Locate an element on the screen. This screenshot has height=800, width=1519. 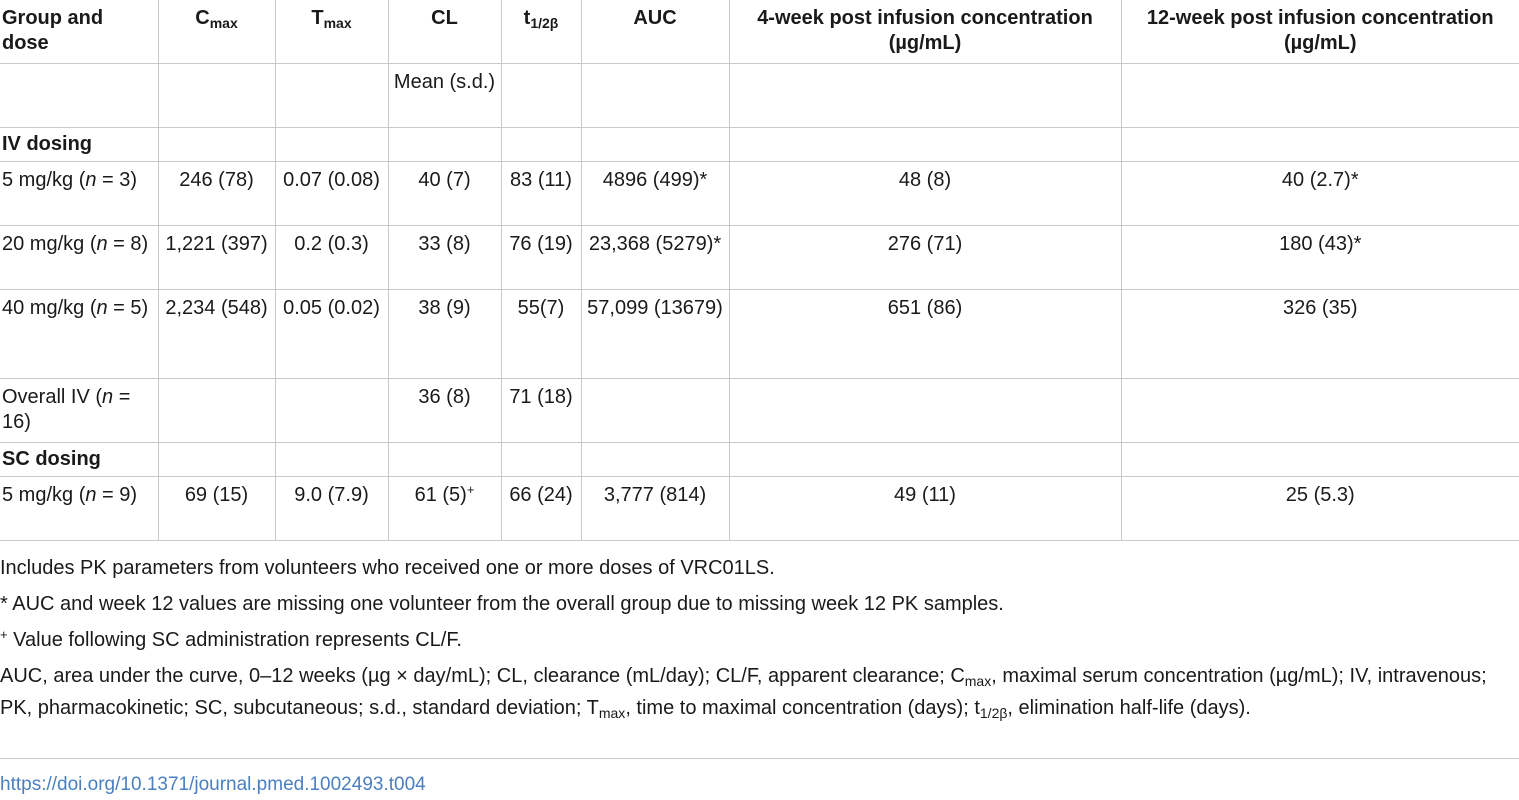
cl-cell: 33 (8) is located at coordinates (444, 257).